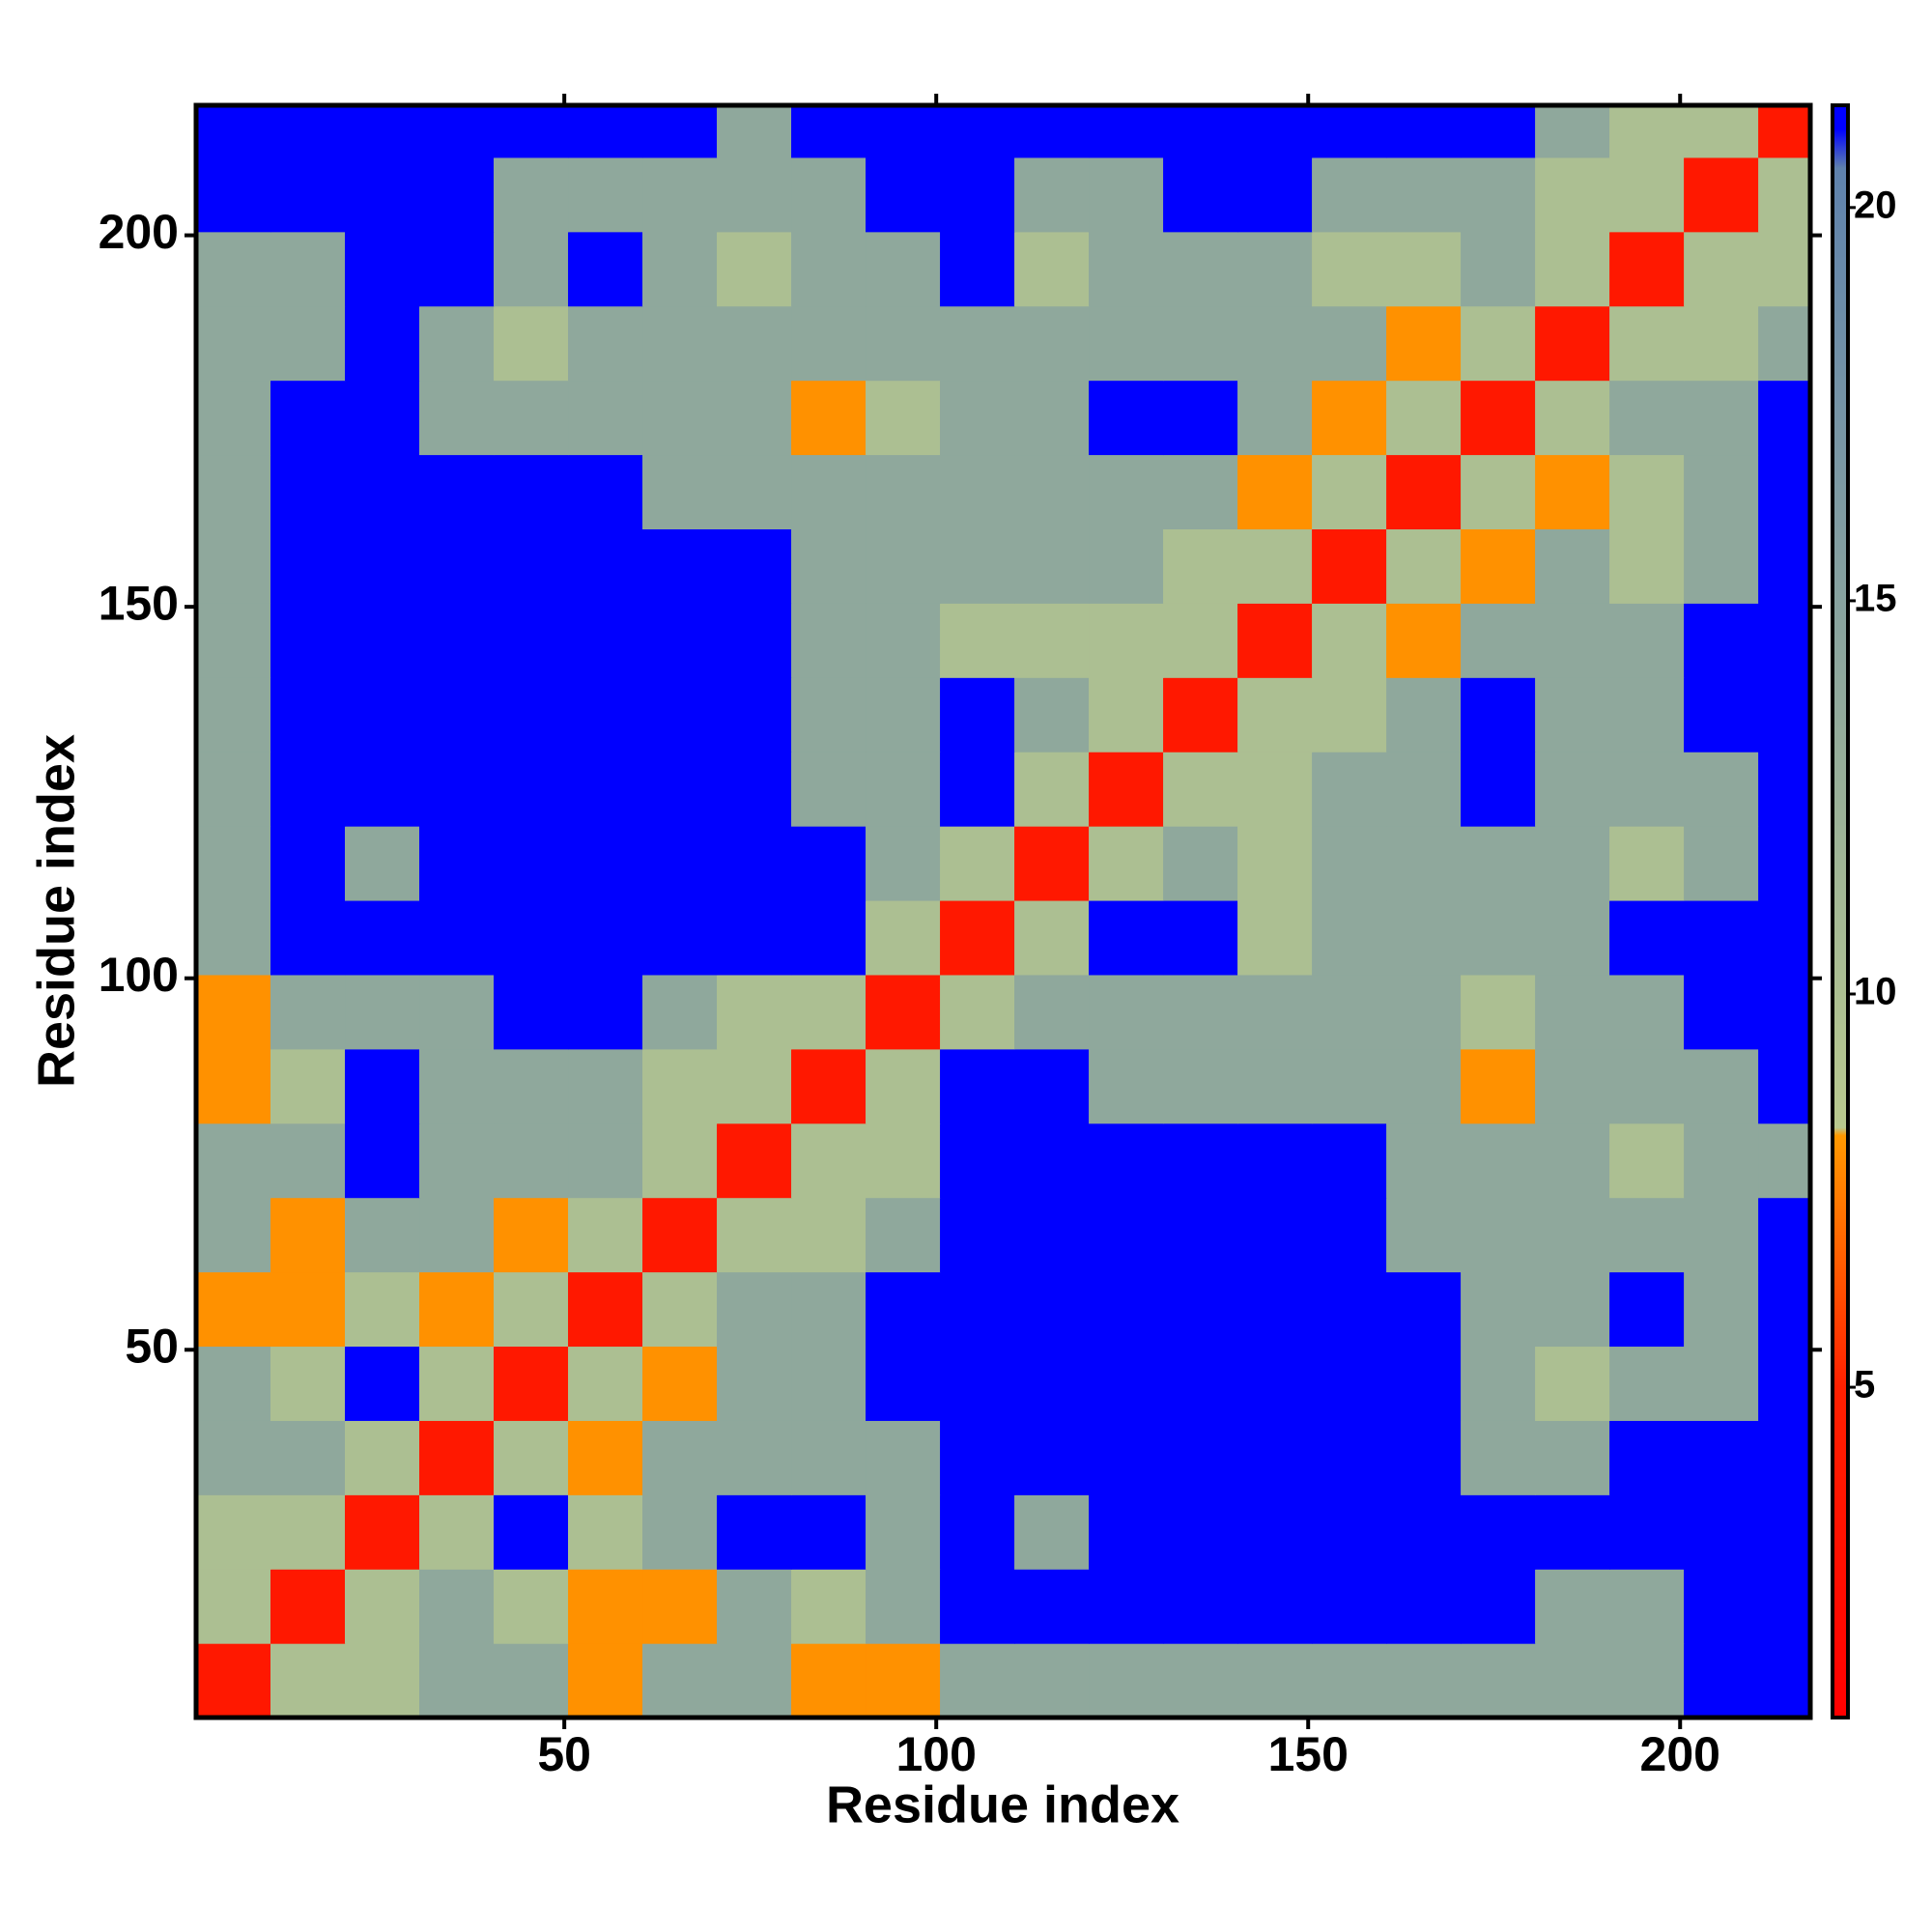 The width and height of the screenshot is (1932, 1932). What do you see at coordinates (1840, 911) in the screenshot?
I see `colorbar` at bounding box center [1840, 911].